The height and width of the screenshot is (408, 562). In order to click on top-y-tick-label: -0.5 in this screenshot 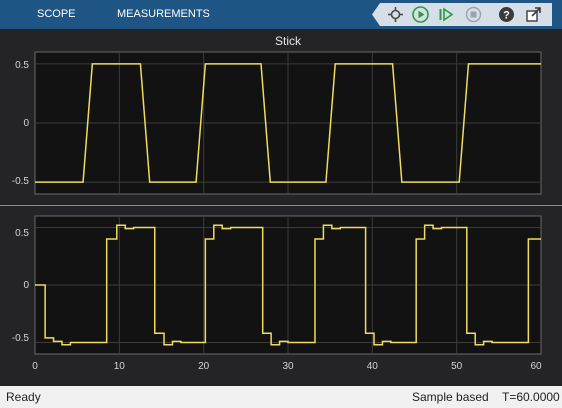, I will do `click(21, 181)`.